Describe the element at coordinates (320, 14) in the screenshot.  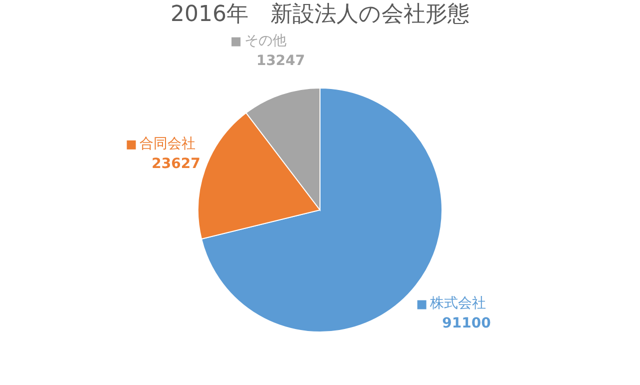
I see `chart-title: 2016年 新設法人の会社形態` at that location.